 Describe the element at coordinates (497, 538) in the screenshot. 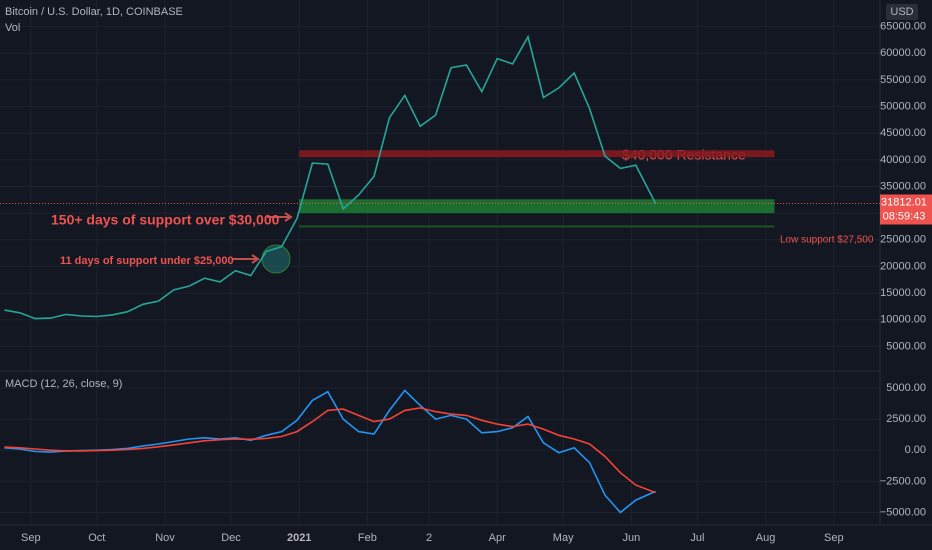

I see `x-tick-label: Apr` at that location.